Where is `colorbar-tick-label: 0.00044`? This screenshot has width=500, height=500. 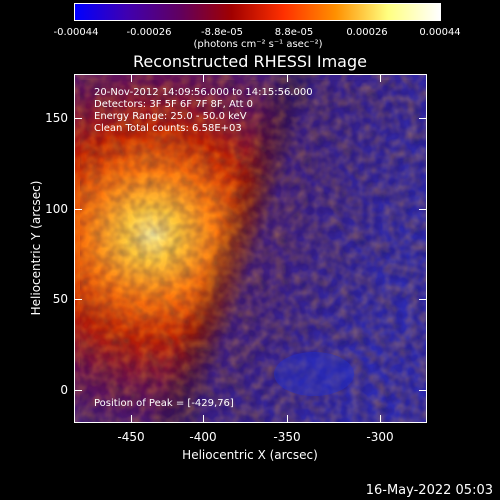
colorbar-tick-label: 0.00044 is located at coordinates (440, 32).